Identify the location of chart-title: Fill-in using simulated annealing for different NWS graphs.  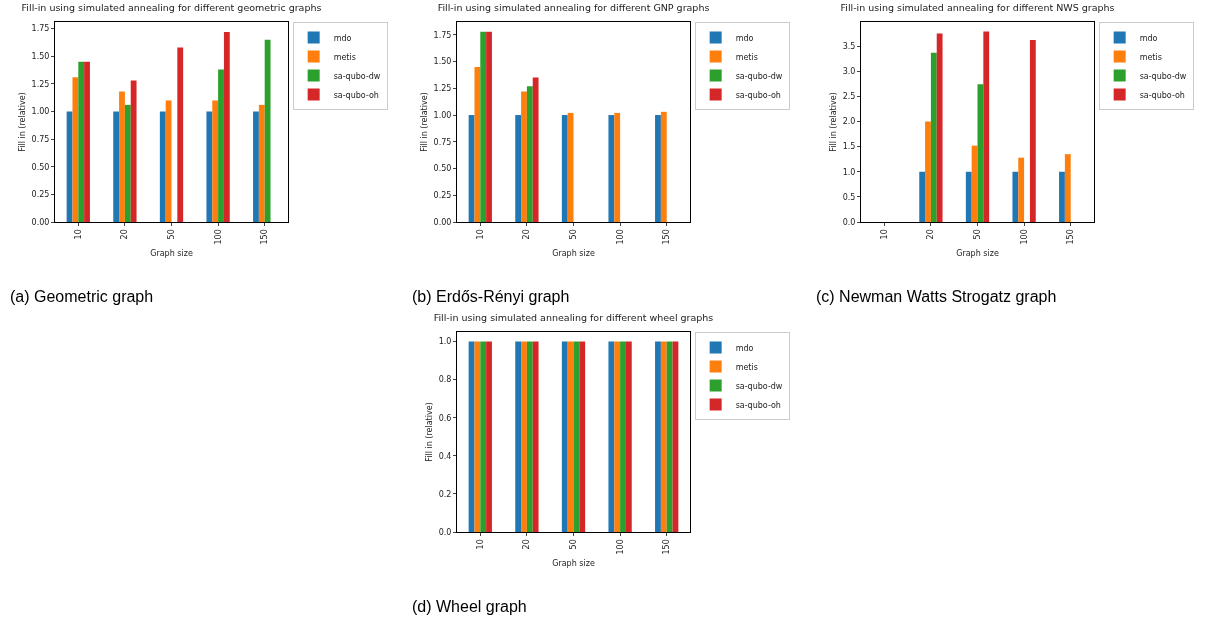
(977, 8).